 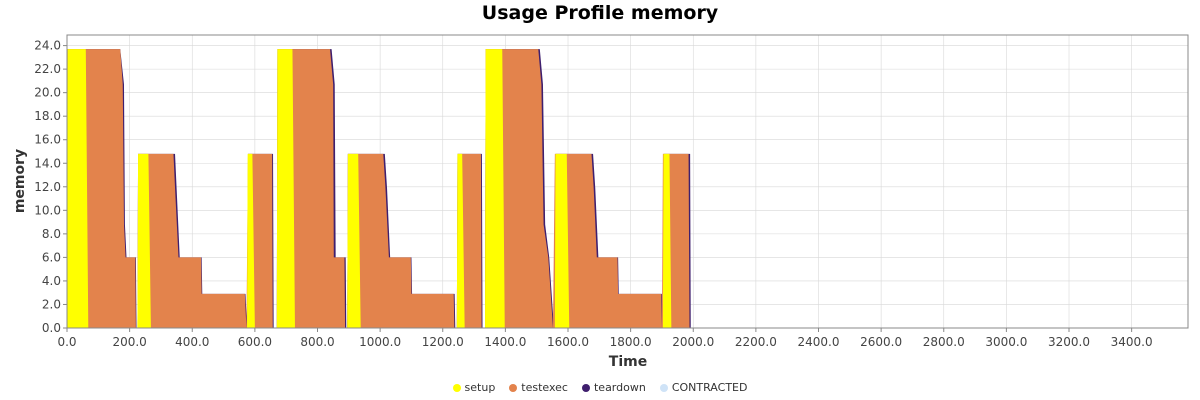 I want to click on y-tick-label: 10.0, so click(x=47, y=210).